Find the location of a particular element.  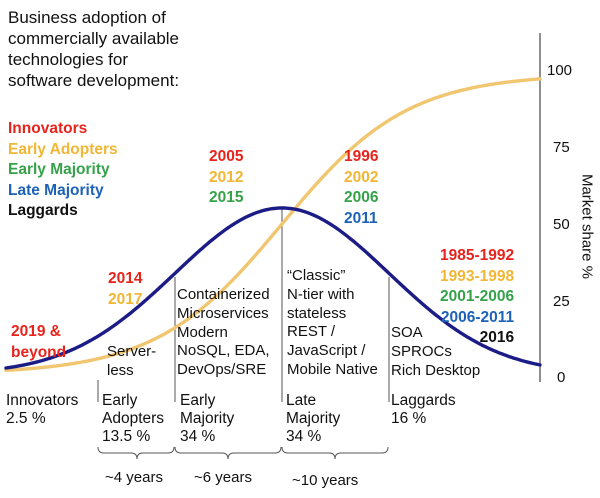

duration-early-majority: ~6 years is located at coordinates (223, 477).